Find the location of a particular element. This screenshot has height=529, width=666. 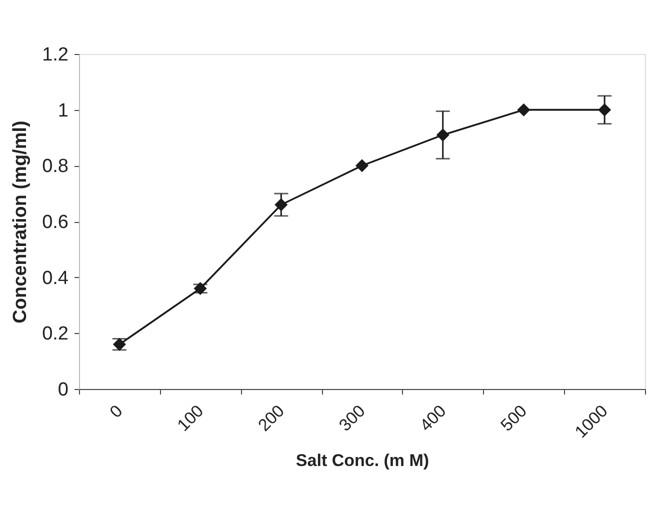

y-tick-label: 0 is located at coordinates (63, 390).